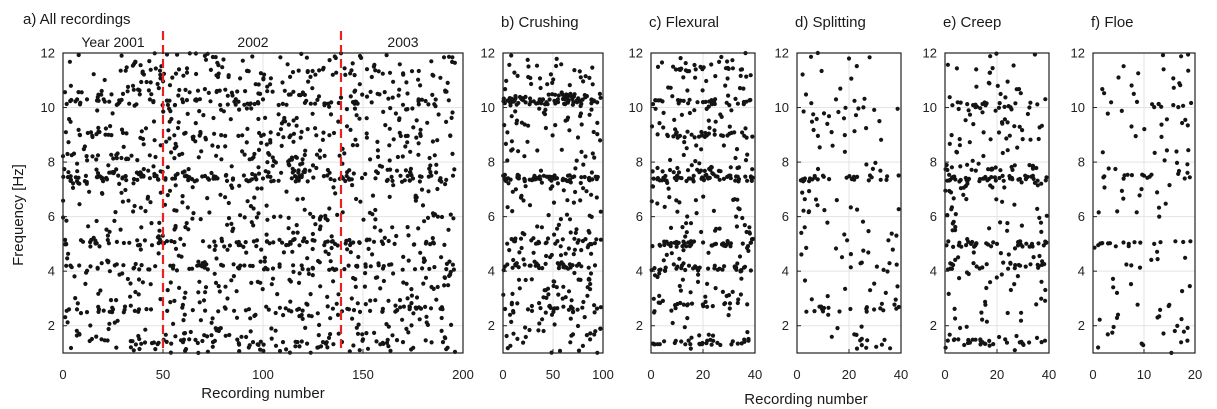 This screenshot has height=409, width=1217. I want to click on y-tick-label: 2, so click(785, 325).